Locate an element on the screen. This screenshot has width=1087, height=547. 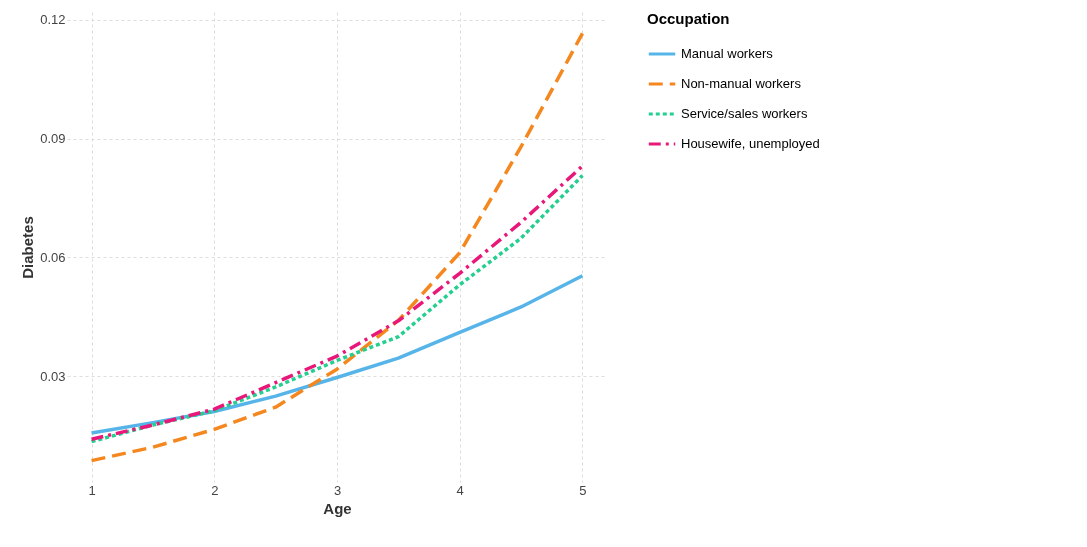
x-axis-title: Age is located at coordinates (337, 508).